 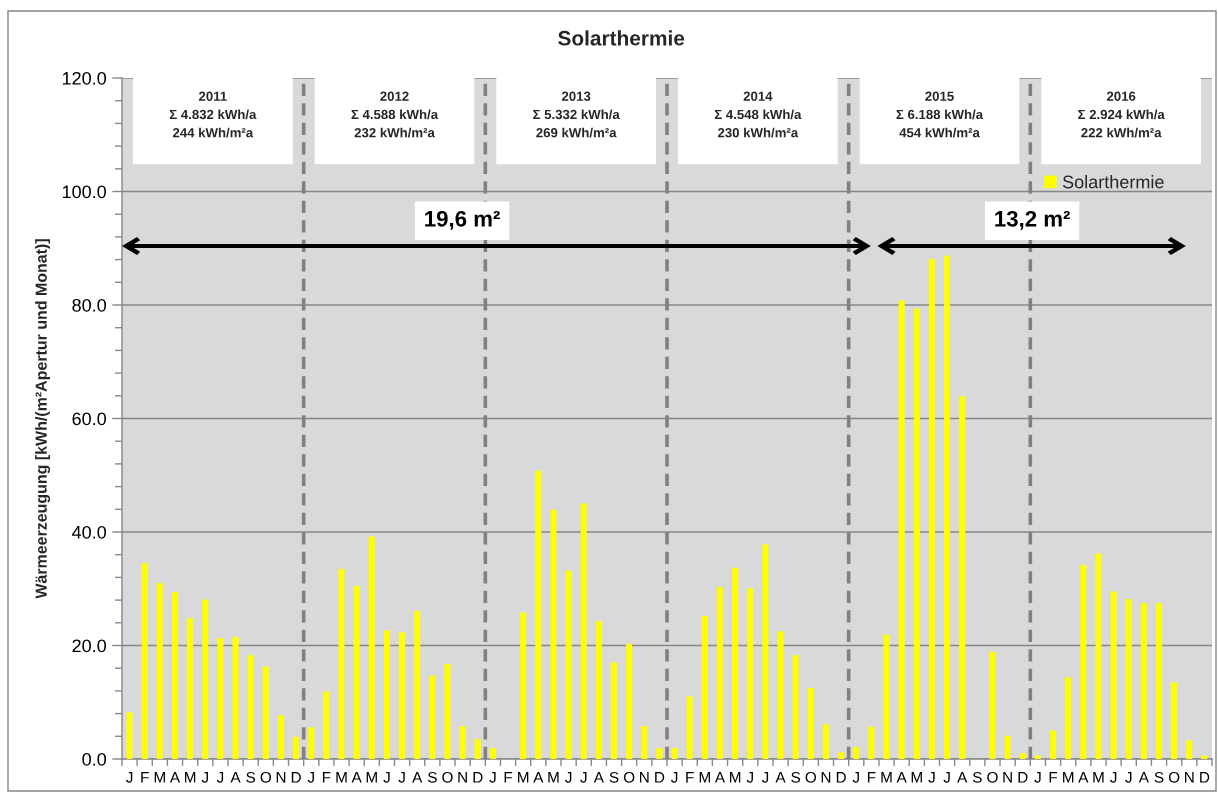 What do you see at coordinates (94, 759) in the screenshot?
I see `y-tick-label: 0.0` at bounding box center [94, 759].